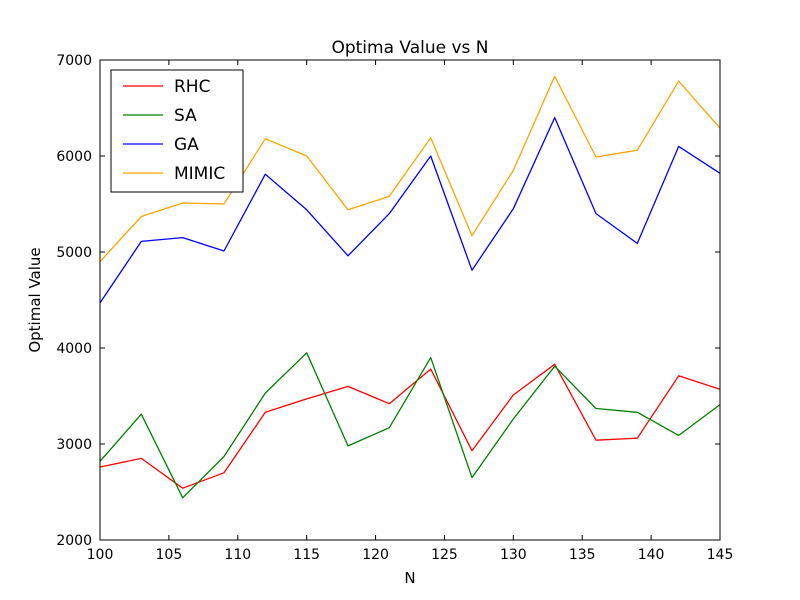 This screenshot has height=600, width=800. What do you see at coordinates (582, 555) in the screenshot?
I see `x-tick-label: 135` at bounding box center [582, 555].